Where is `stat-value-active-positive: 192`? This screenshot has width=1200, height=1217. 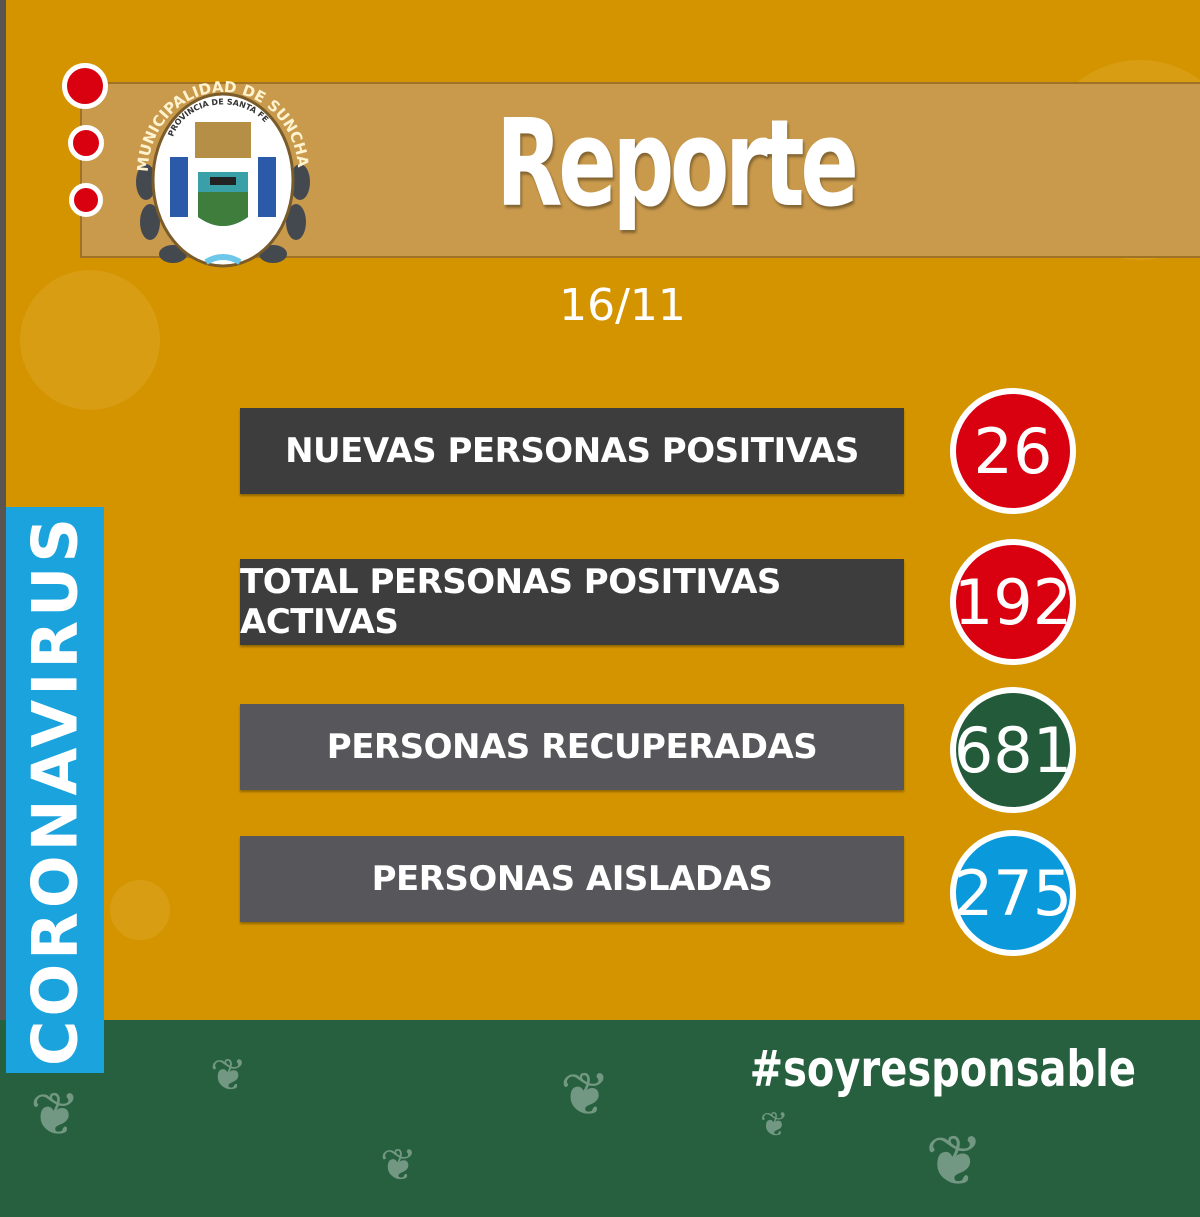 stat-value-active-positive: 192 is located at coordinates (1013, 602).